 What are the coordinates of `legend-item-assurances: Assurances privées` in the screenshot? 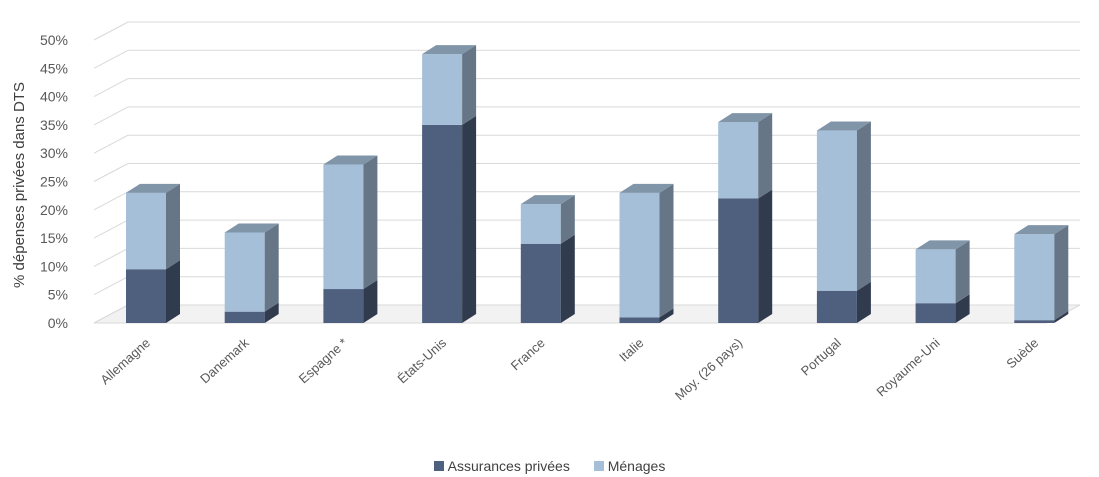 It's located at (501, 466).